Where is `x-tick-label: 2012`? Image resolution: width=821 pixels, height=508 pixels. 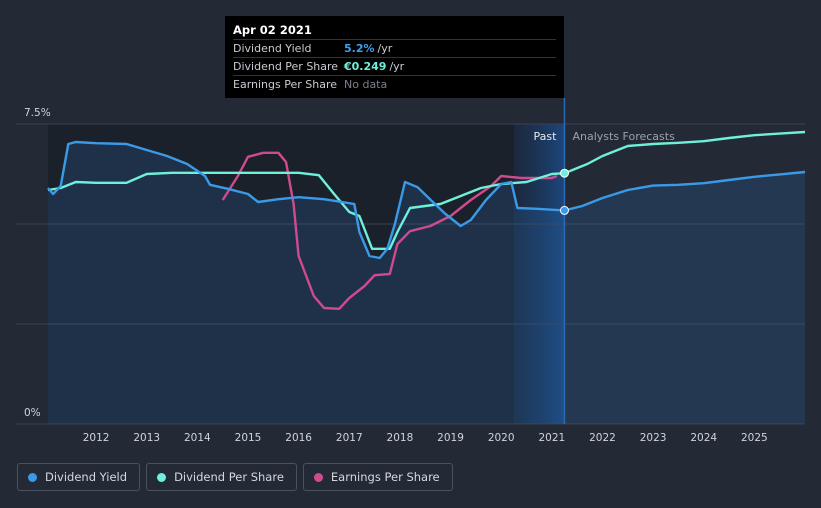 x-tick-label: 2012 is located at coordinates (96, 438).